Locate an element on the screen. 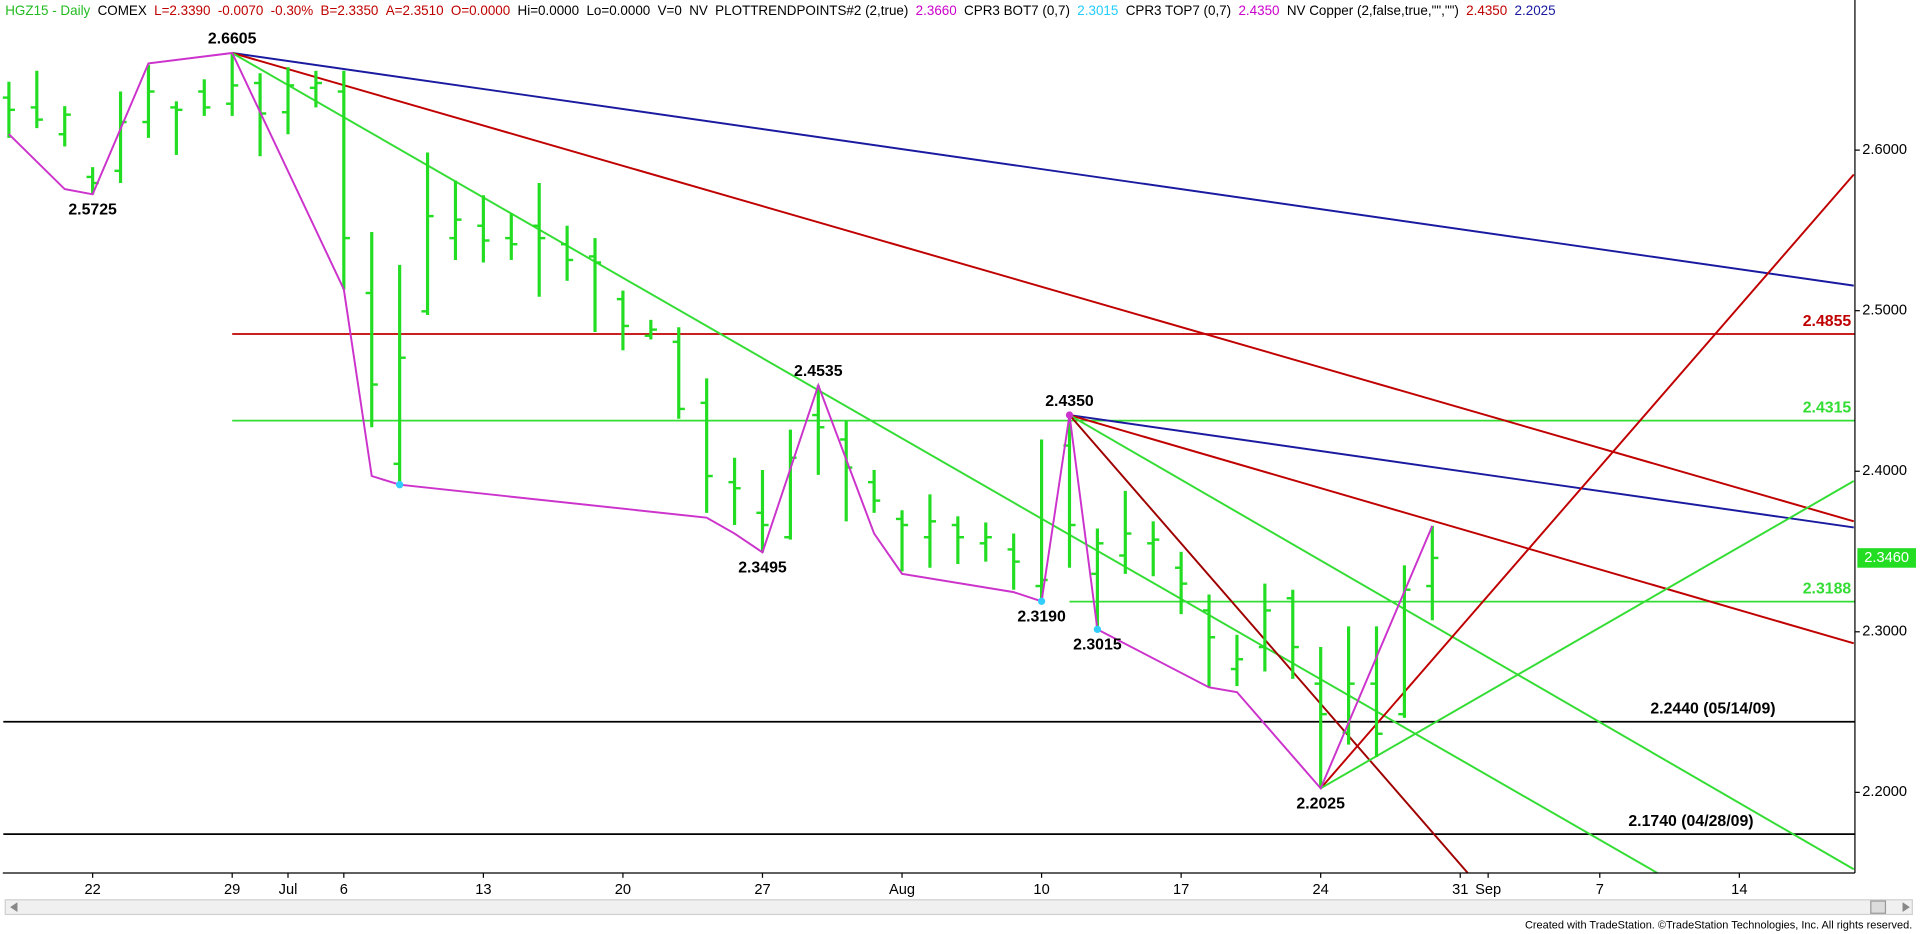  last-price-label: 2.3460 is located at coordinates (1886, 558).